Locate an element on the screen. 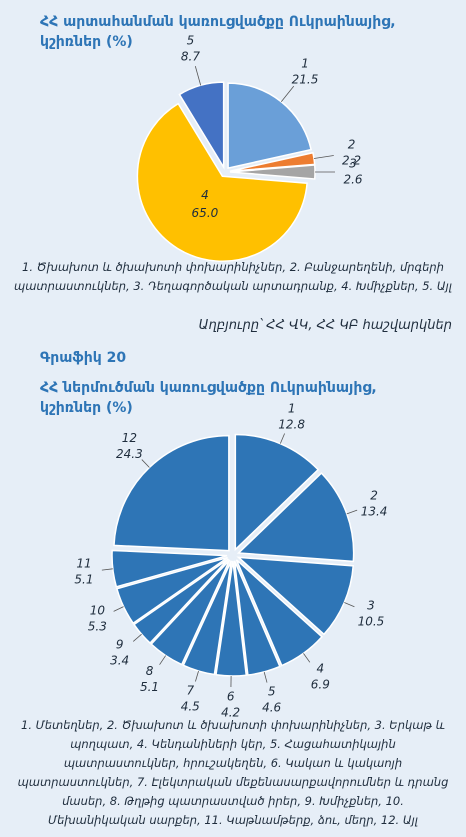 The image size is (466, 837). slice-label: 10.5 is located at coordinates (371, 621).